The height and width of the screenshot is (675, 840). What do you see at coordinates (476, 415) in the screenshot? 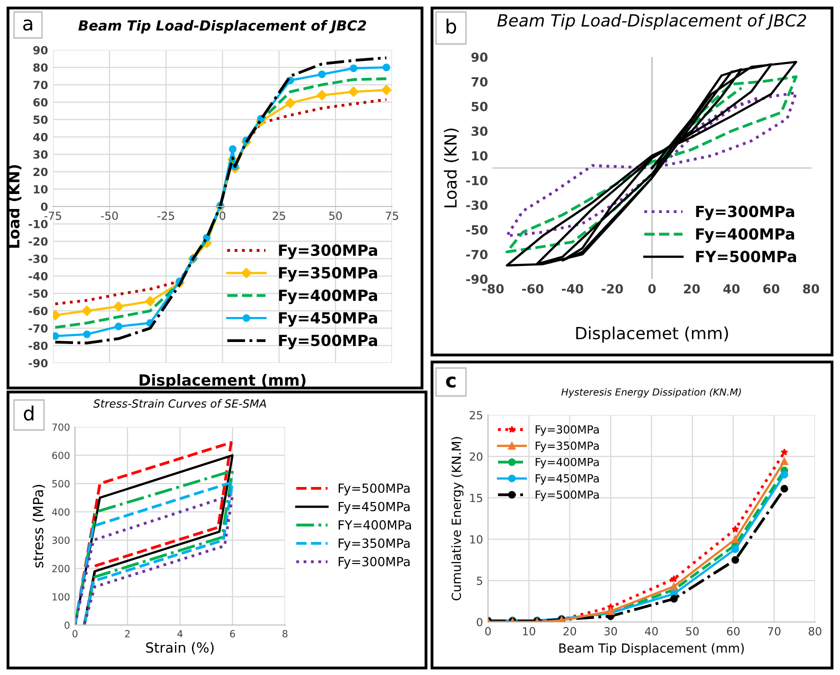
I see `y-tick-label: 25` at bounding box center [476, 415].